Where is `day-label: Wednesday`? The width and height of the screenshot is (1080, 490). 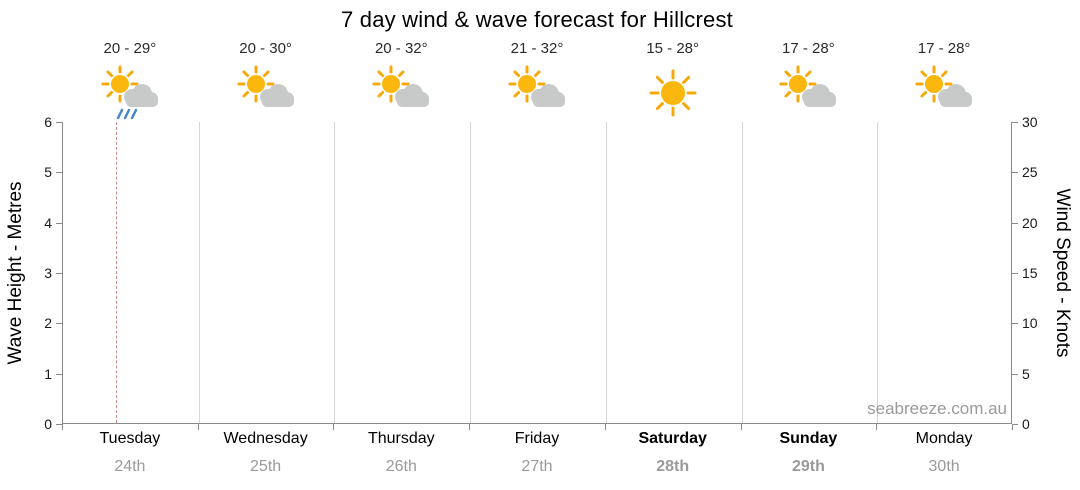 day-label: Wednesday is located at coordinates (265, 438).